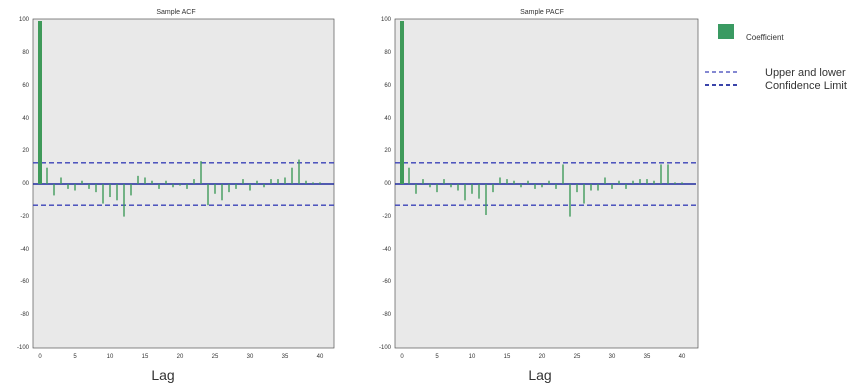  What do you see at coordinates (24, 282) in the screenshot?
I see `acf-ytick-label: -60` at bounding box center [24, 282].